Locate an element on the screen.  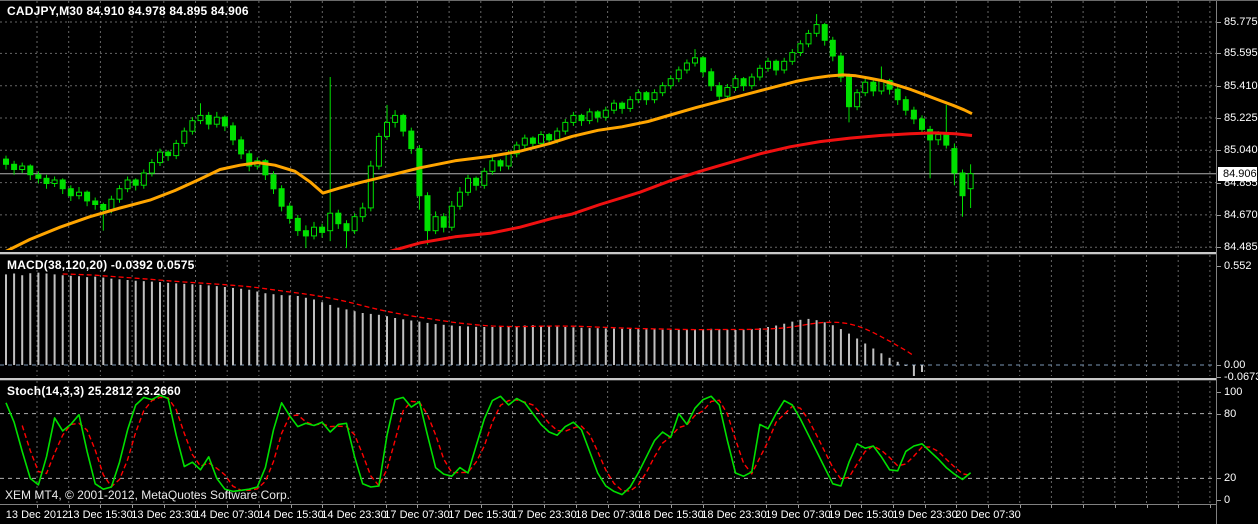
macd-histogram is located at coordinates (464, 324).